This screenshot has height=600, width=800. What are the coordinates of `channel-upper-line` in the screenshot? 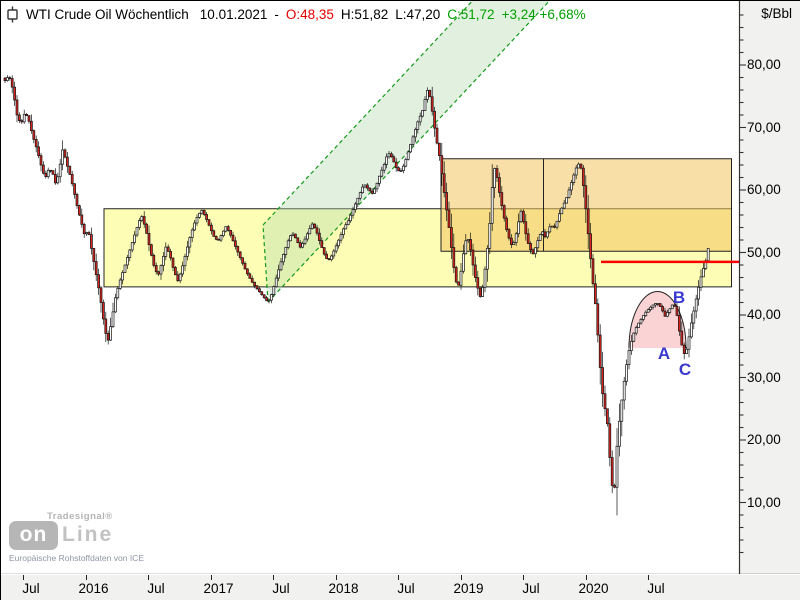 It's located at (367, 113).